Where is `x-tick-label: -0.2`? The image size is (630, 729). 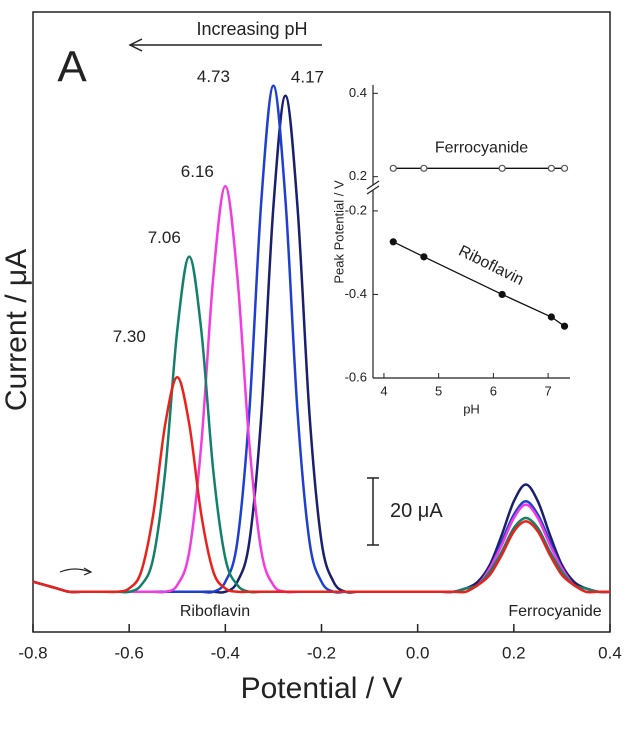
x-tick-label: -0.2 is located at coordinates (321, 652).